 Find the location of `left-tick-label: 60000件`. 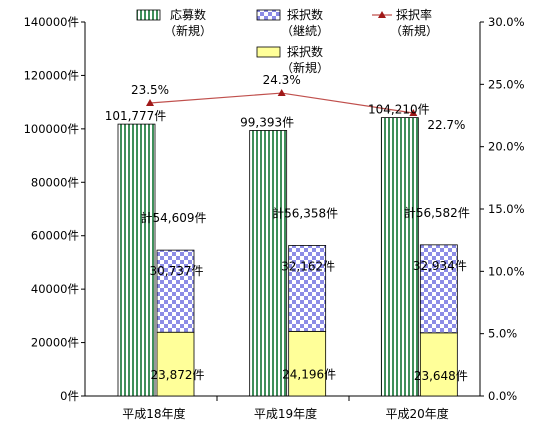

left-tick-label: 60000件 is located at coordinates (55, 236).